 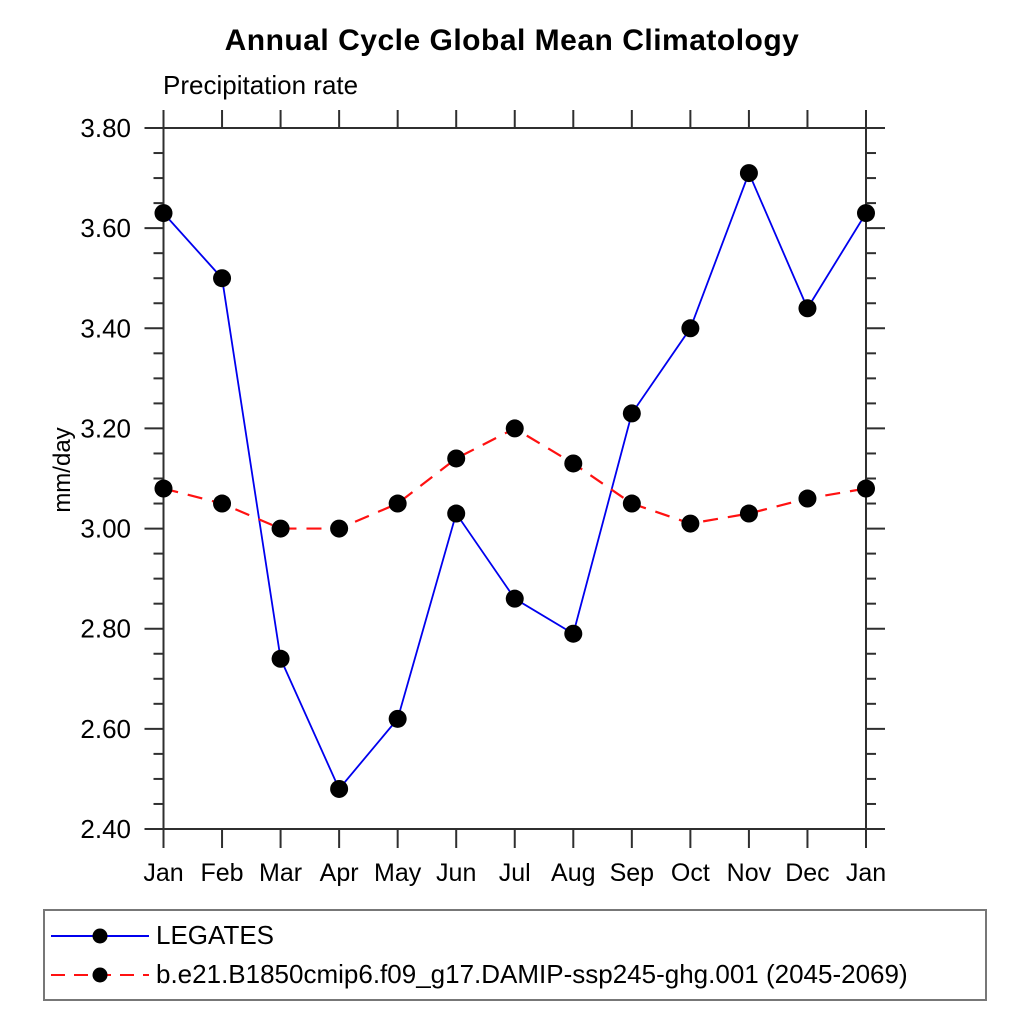 I want to click on x-tick-label: May, so click(x=398, y=873).